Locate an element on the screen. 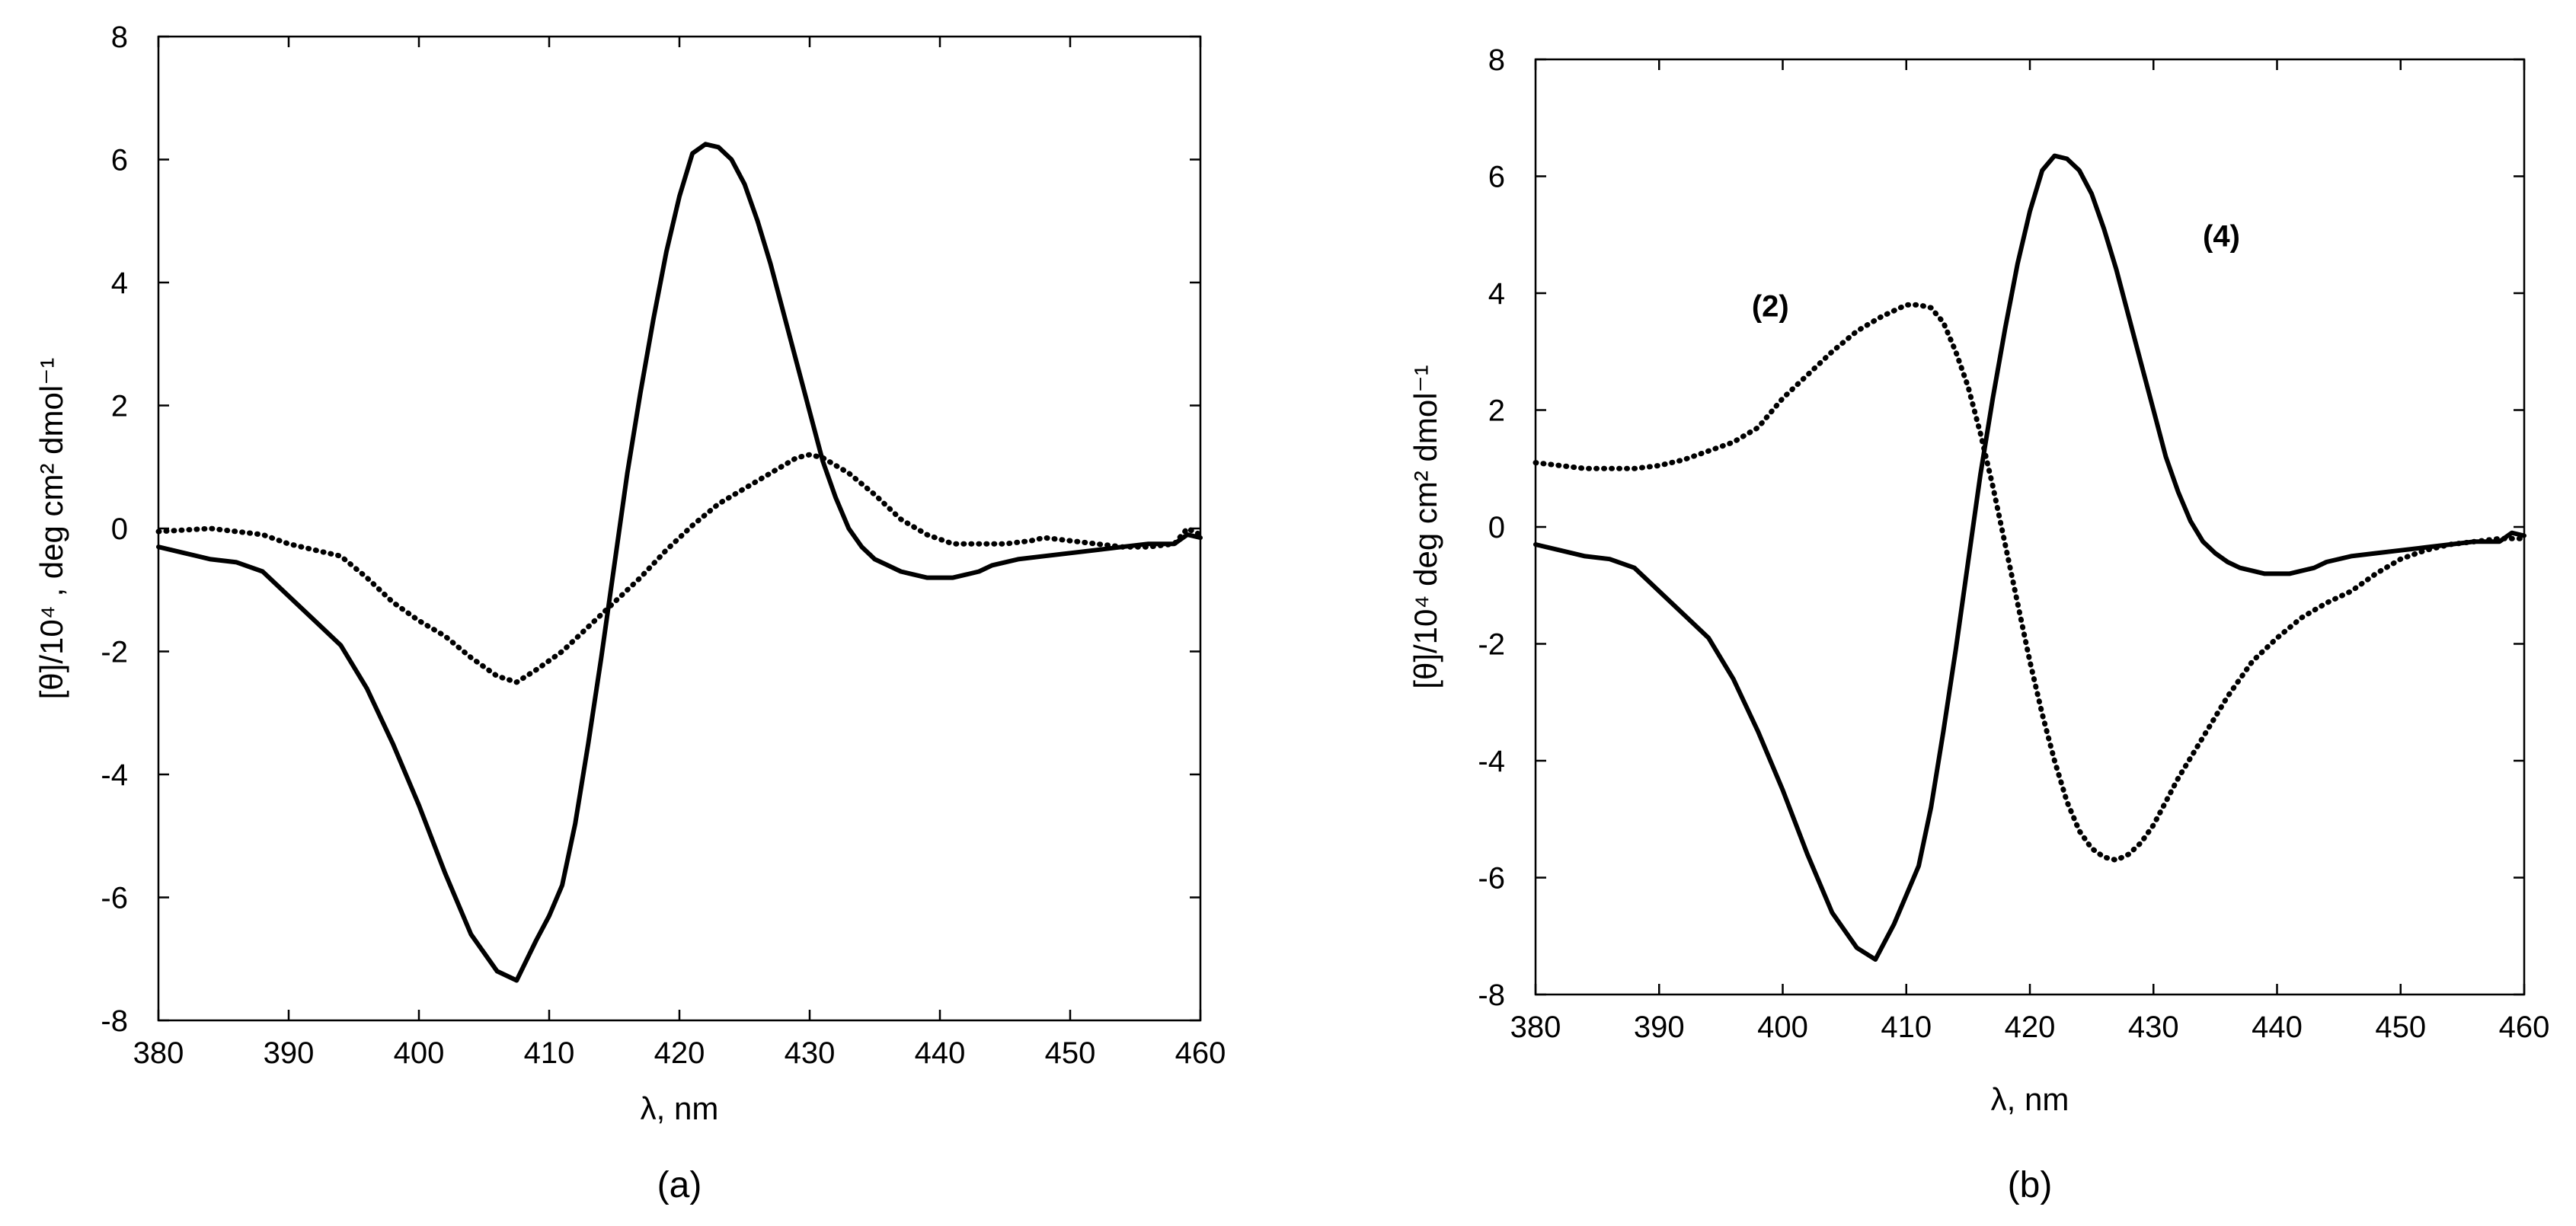  chart-b-x-tick-label: 460 is located at coordinates (2524, 1027).